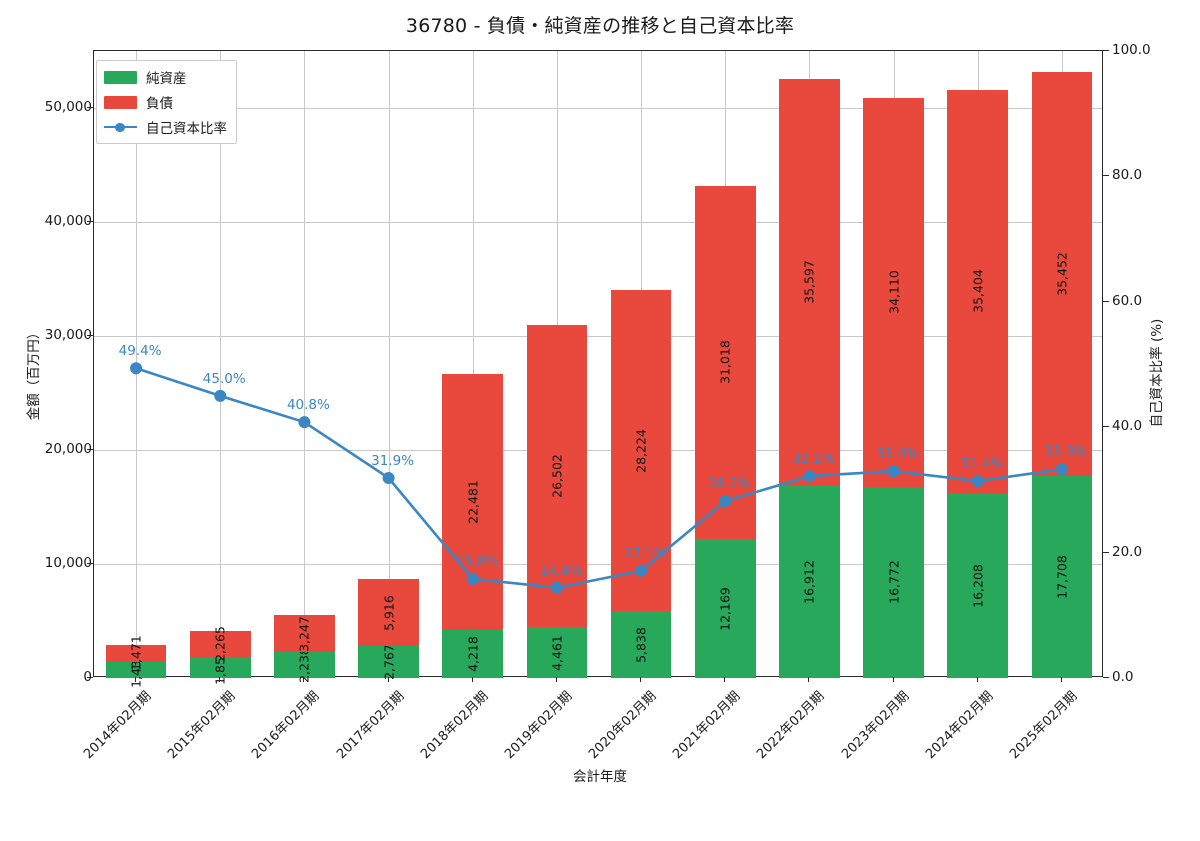 The image size is (1200, 841). What do you see at coordinates (623, 725) in the screenshot?
I see `x-axis-tick-label: 2020年02月期` at bounding box center [623, 725].